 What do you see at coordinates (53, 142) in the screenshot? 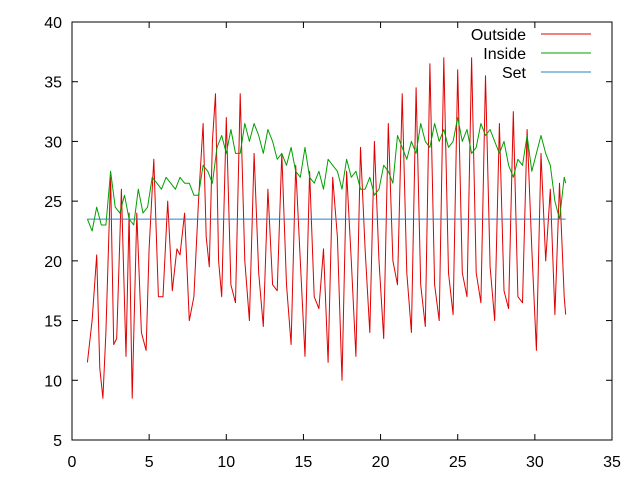
I see `y-tick-label: 30` at bounding box center [53, 142].